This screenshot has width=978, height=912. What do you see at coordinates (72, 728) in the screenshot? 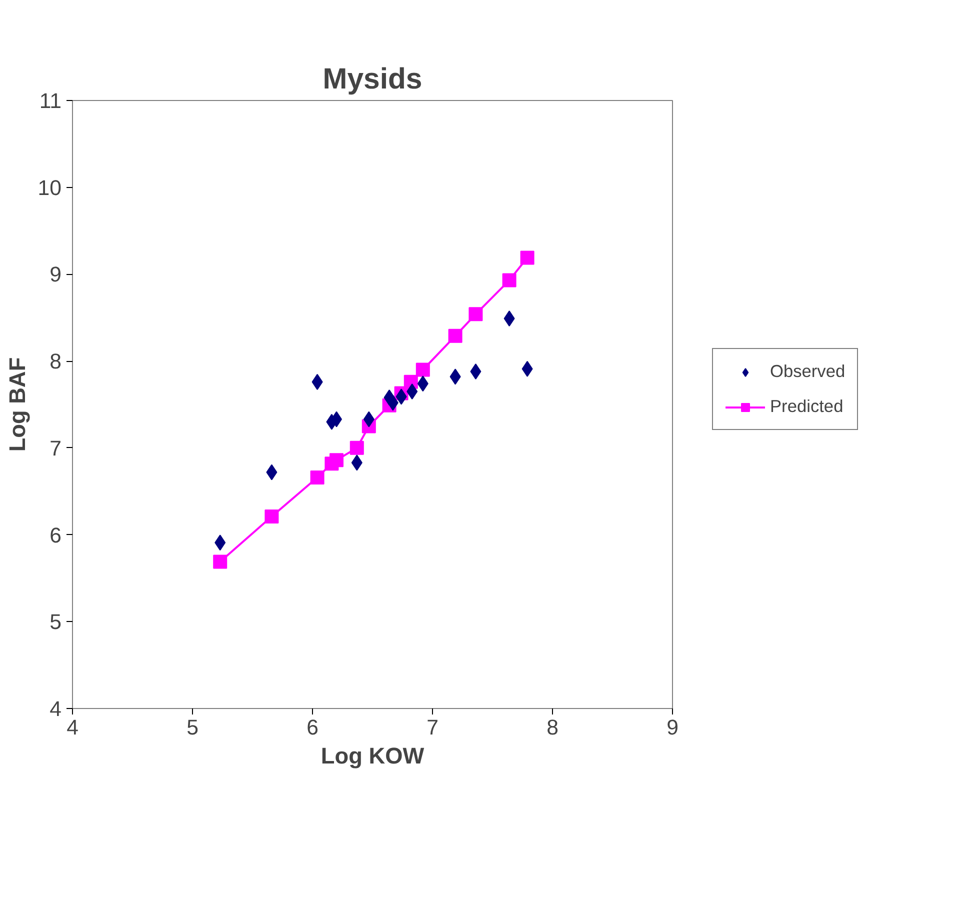
I see `x-tick-label: 4` at bounding box center [72, 728].